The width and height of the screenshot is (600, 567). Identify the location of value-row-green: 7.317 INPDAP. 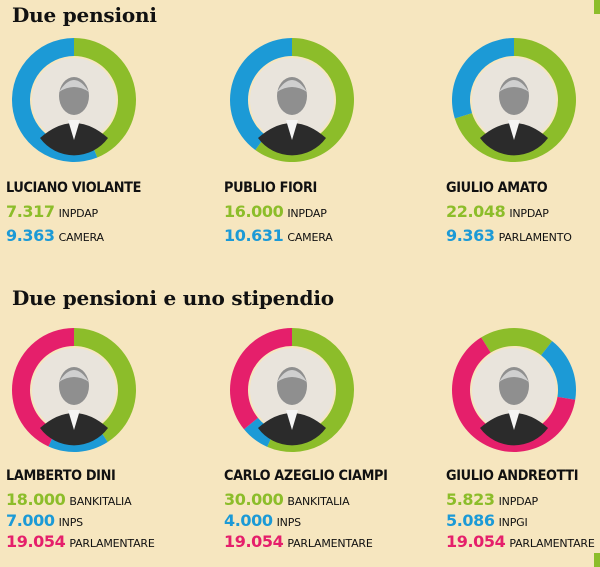
(52, 212).